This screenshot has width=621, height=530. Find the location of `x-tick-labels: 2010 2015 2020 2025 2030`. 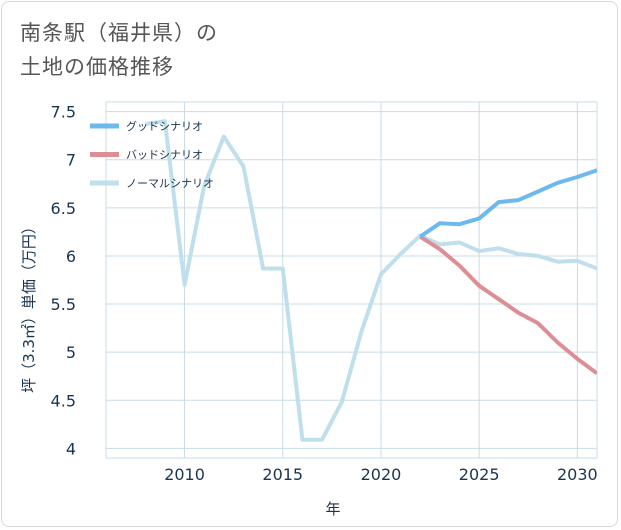

x-tick-labels: 2010 2015 2020 2025 2030 is located at coordinates (381, 474).